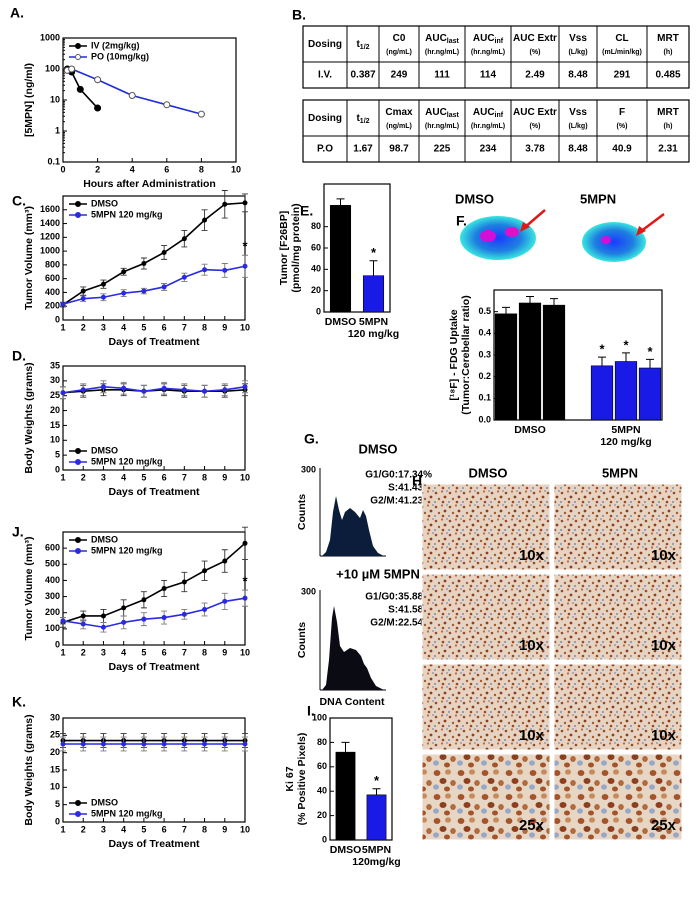 This screenshot has height=906, width=700. What do you see at coordinates (442, 39) in the screenshot?
I see `table-header: AUClast` at bounding box center [442, 39].